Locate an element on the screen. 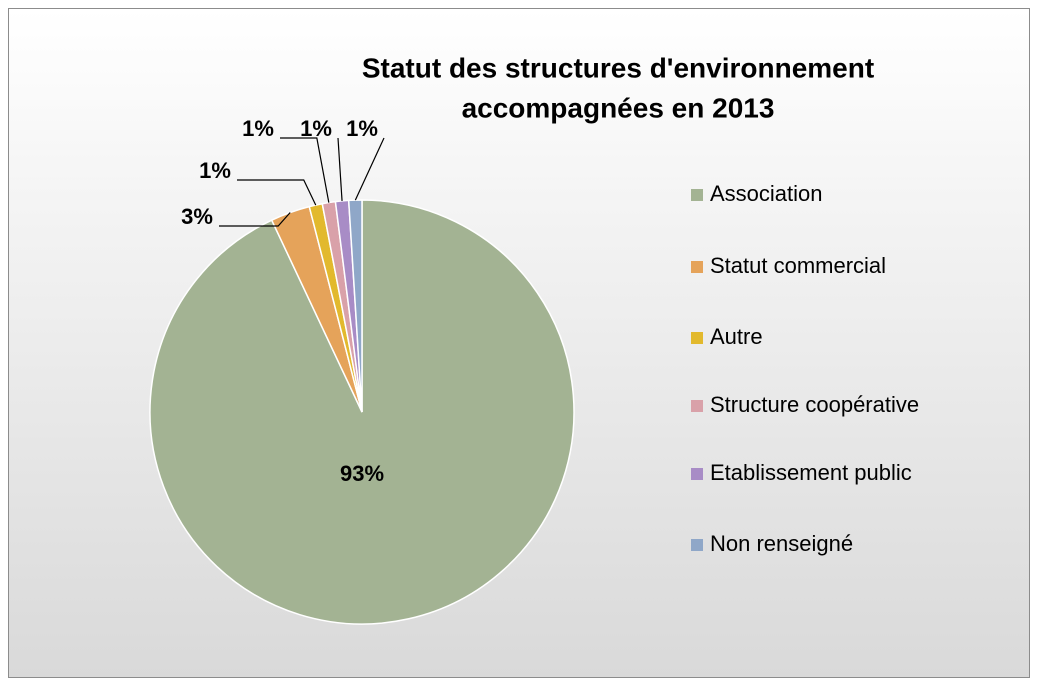 The width and height of the screenshot is (1038, 691). legend-label: Association is located at coordinates (766, 193).